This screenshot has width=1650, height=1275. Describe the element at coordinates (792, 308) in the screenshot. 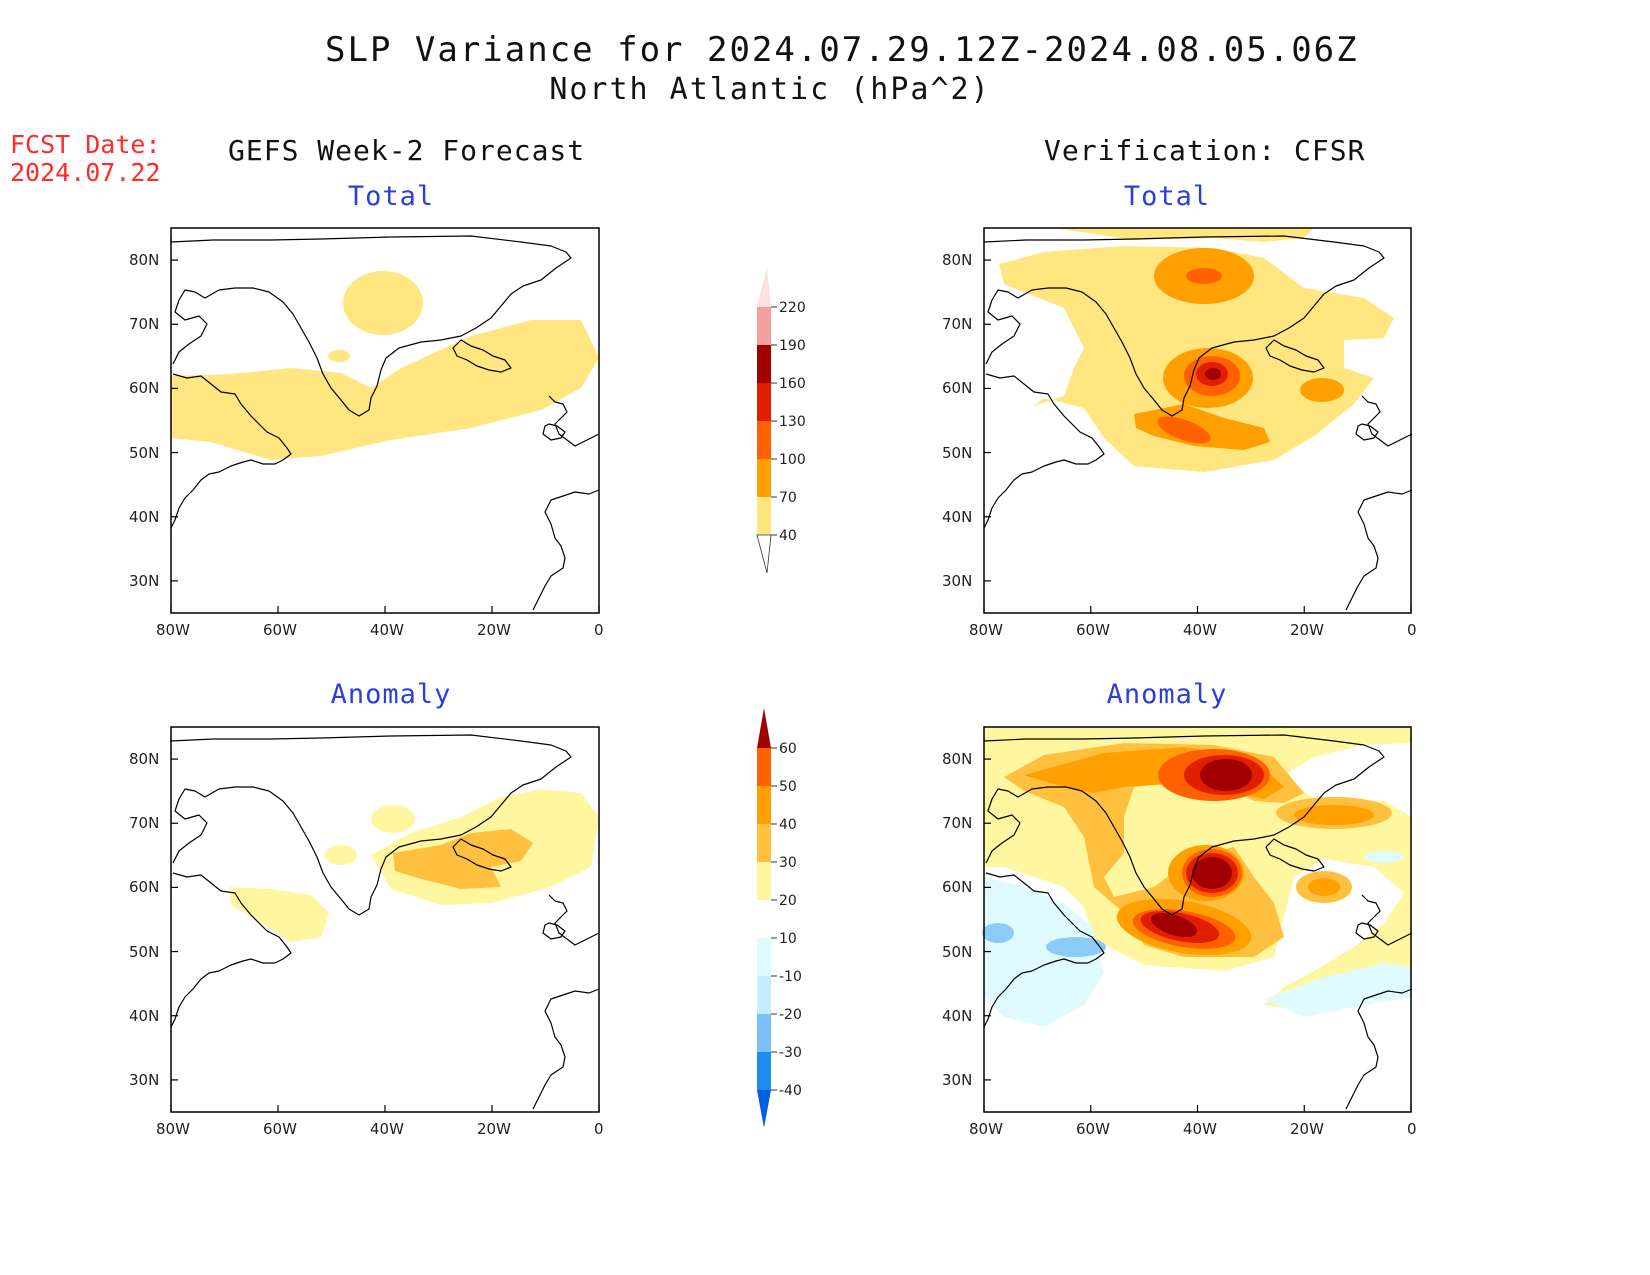

I see `colorbar-label: 220` at that location.